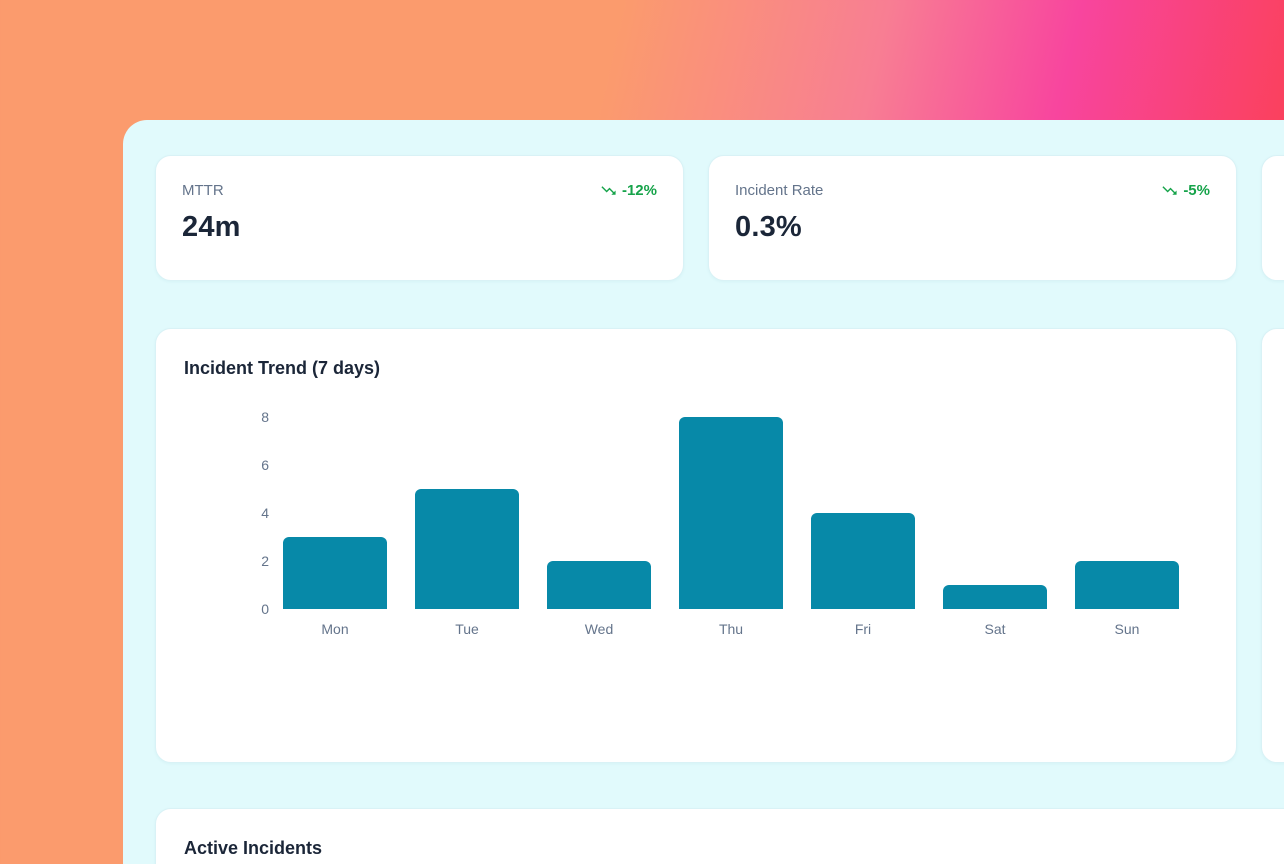 This screenshot has width=1284, height=864. I want to click on bar-tue, so click(467, 549).